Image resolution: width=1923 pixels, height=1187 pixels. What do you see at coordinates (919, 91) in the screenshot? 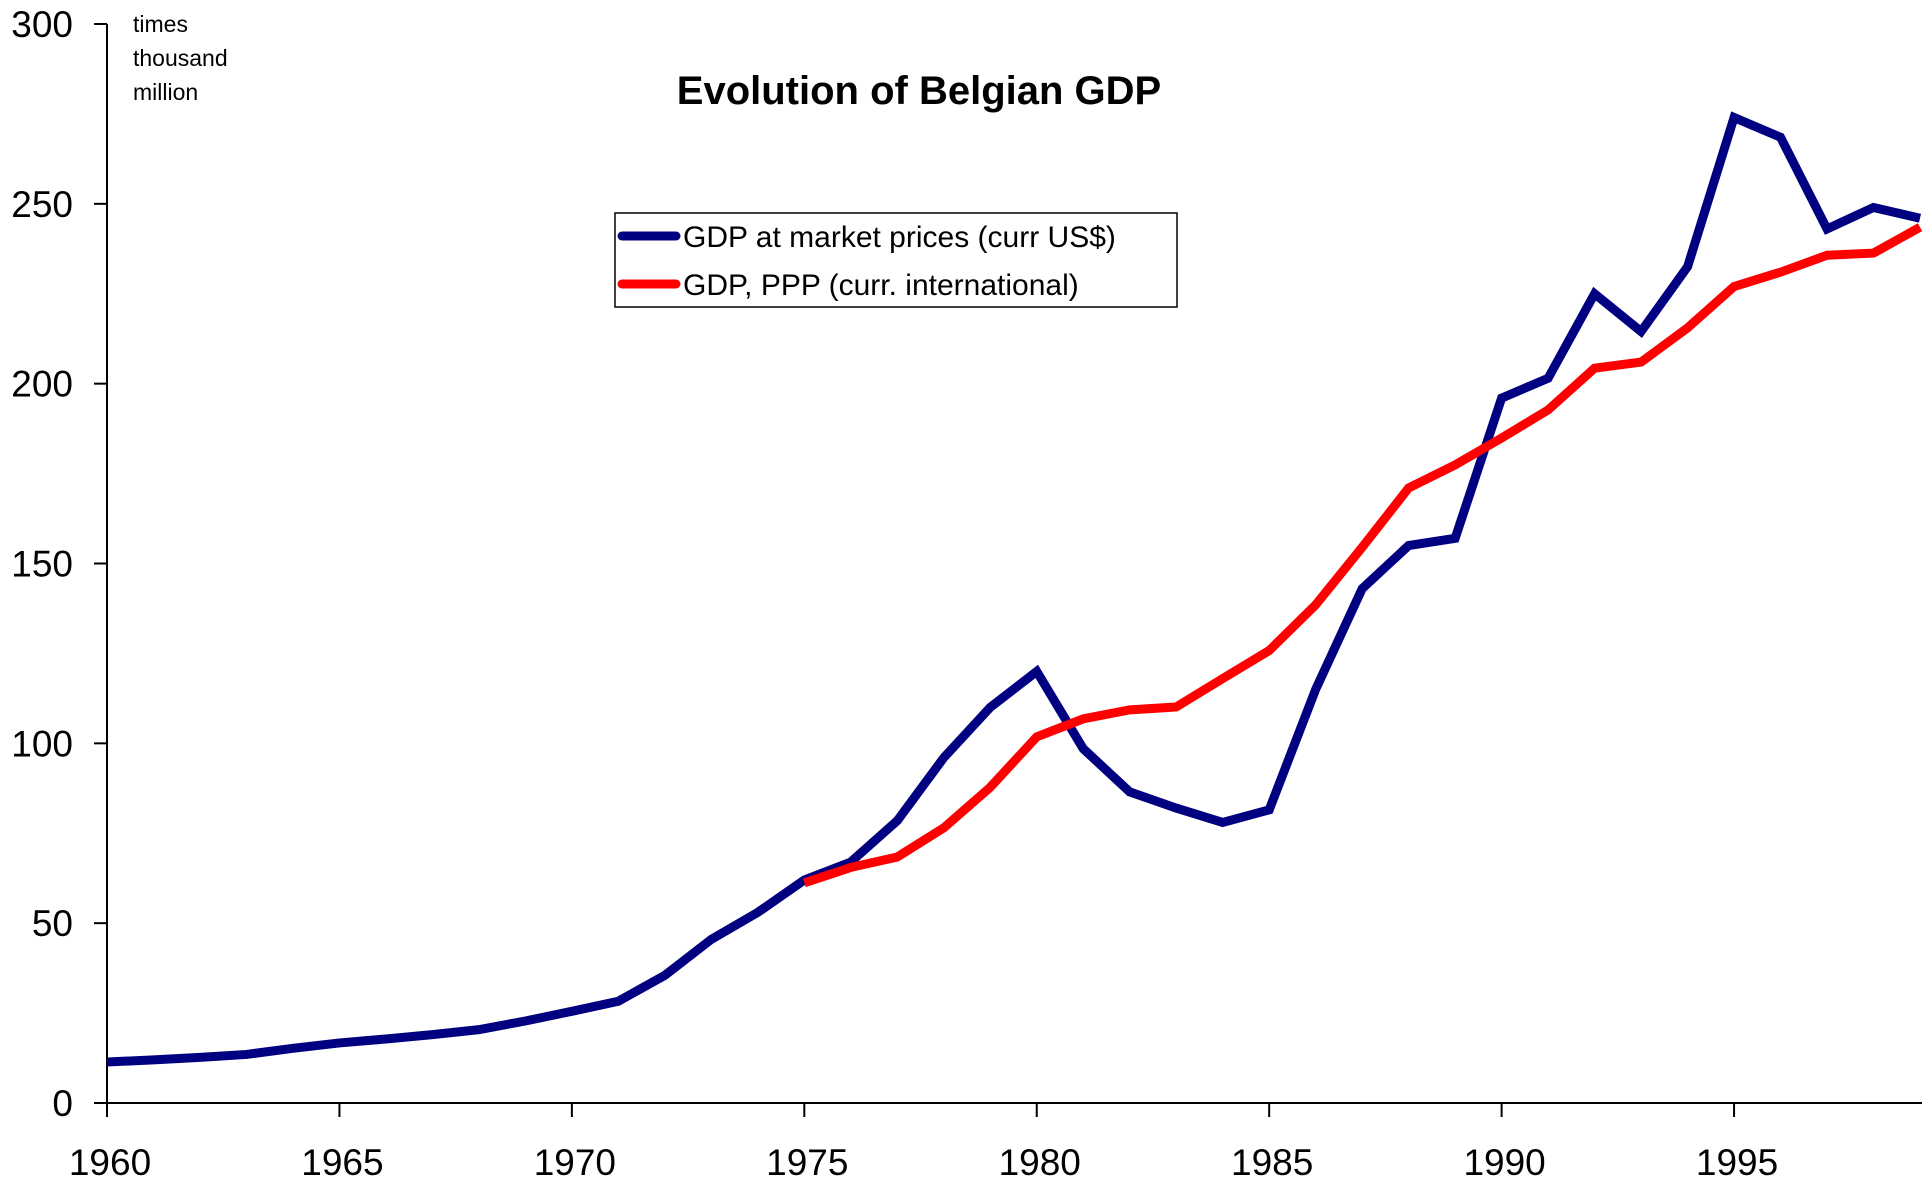
I see `chart-title: Evolution of Belgian GDP` at bounding box center [919, 91].